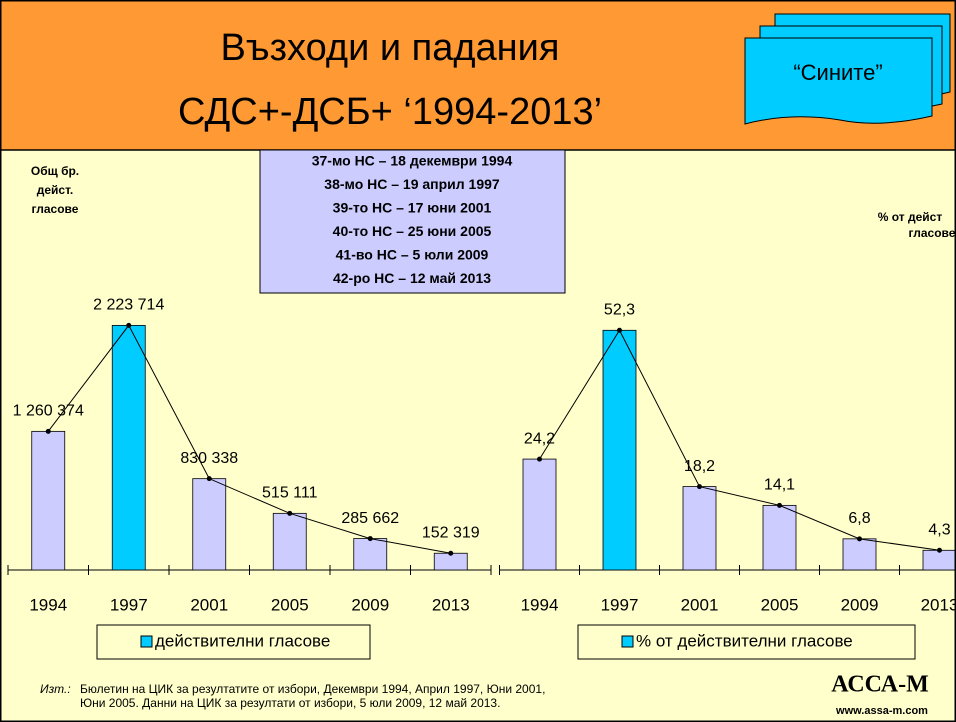  I want to click on legend-label: % от действителни гласове, so click(744, 640).